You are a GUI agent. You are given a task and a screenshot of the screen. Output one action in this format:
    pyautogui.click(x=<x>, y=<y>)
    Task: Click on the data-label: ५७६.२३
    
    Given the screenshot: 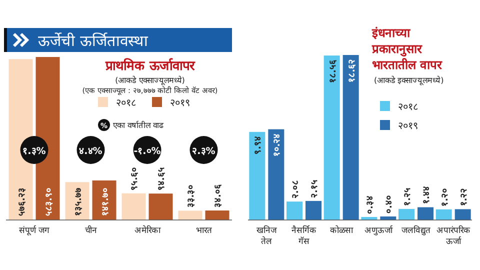 What is the action you would take?
    pyautogui.click(x=22, y=202)
    